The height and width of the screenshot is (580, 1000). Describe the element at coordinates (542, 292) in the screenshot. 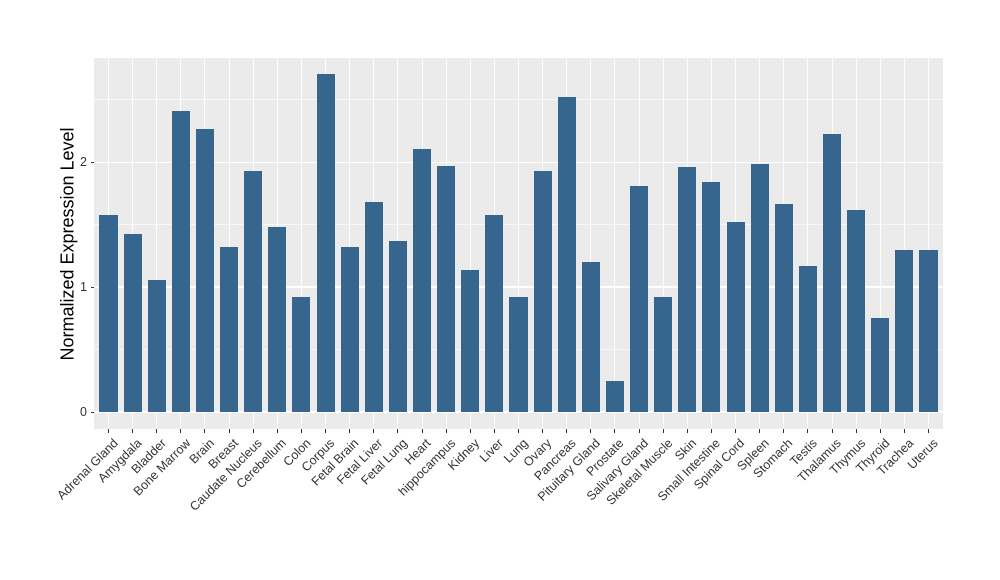

I see `bar-ovary` at that location.